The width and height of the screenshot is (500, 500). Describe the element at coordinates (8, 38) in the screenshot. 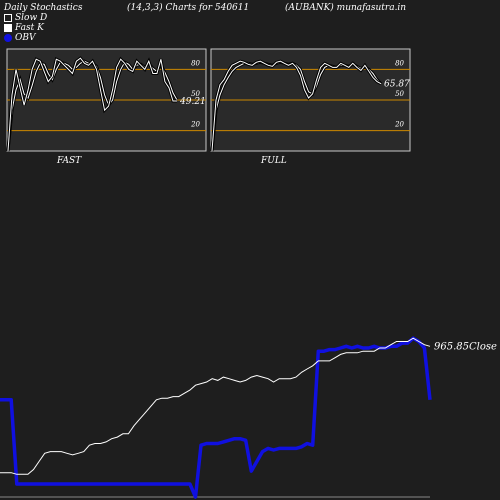

I see `obv-swatch-icon` at that location.